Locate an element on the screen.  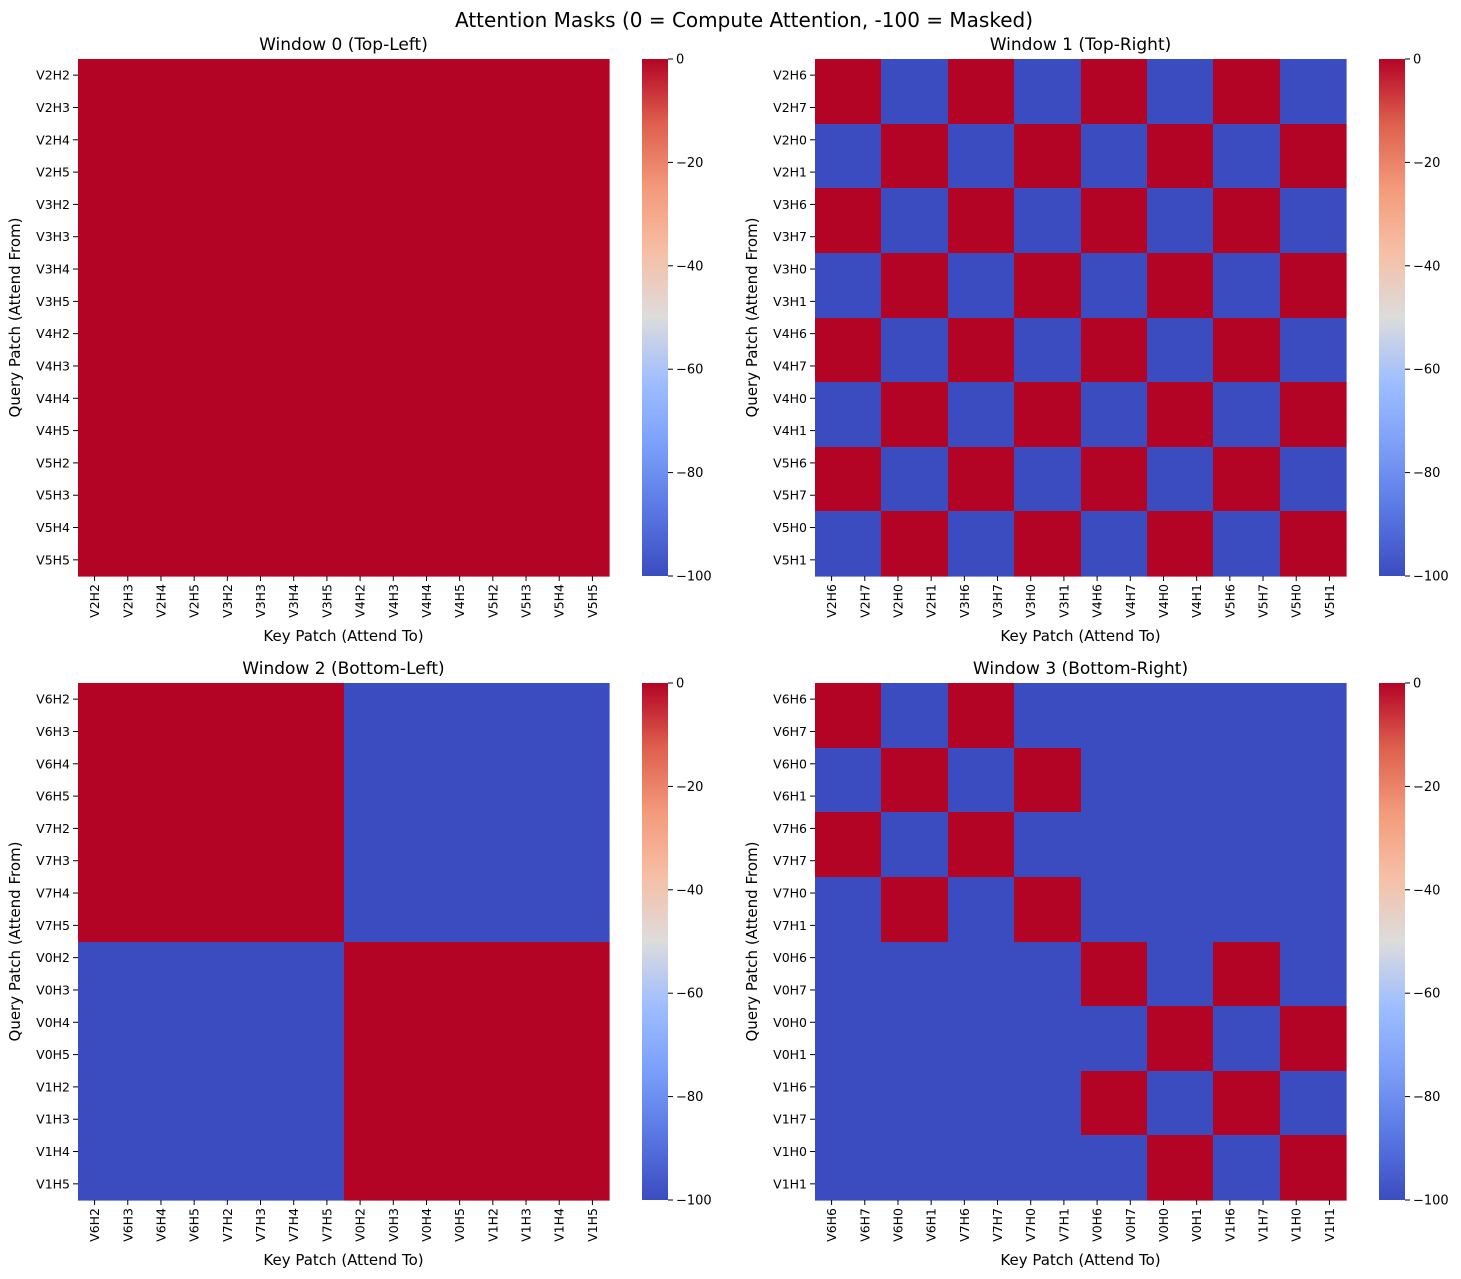
y-tick-label: V3H4 is located at coordinates (53, 269).